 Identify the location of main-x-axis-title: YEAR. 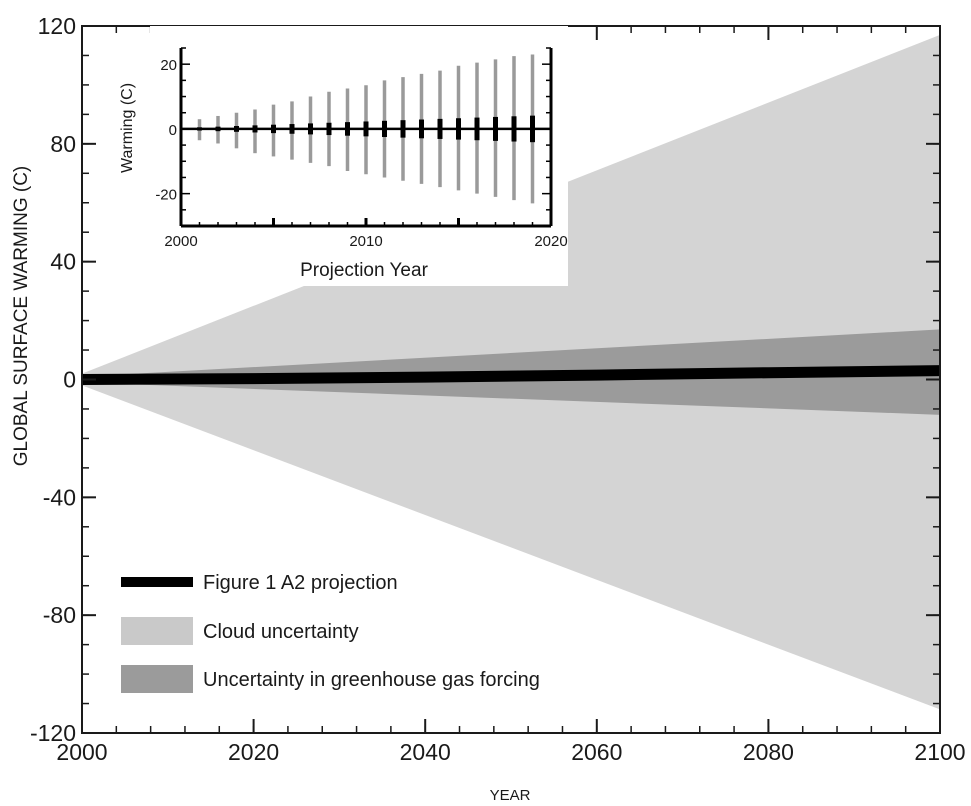
(510, 795).